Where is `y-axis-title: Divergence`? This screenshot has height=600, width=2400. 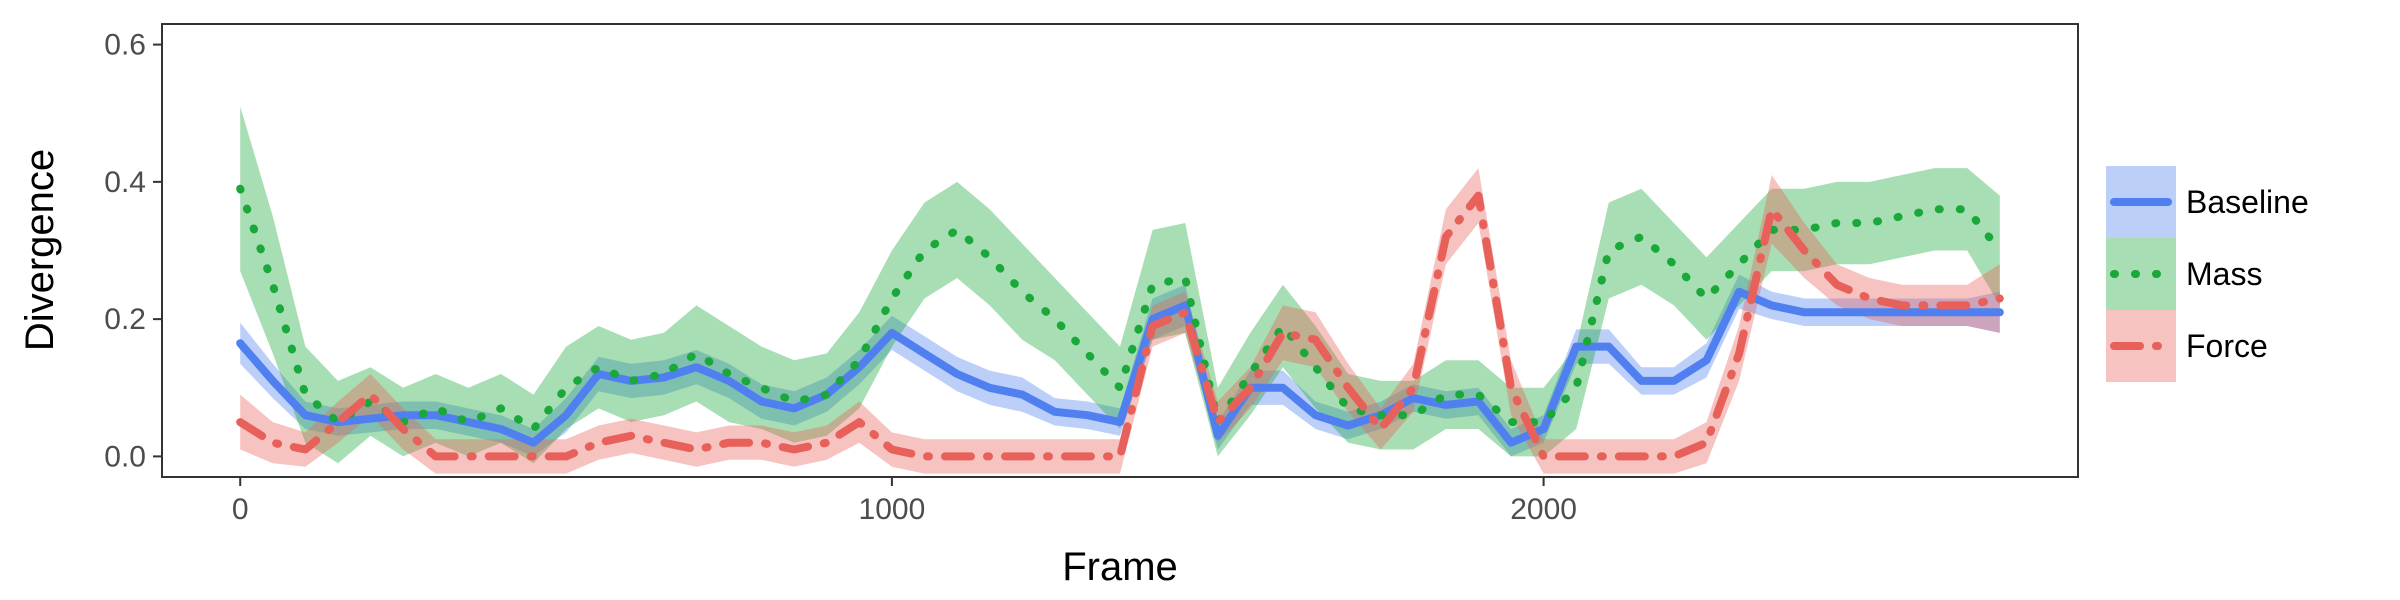
y-axis-title: Divergence is located at coordinates (40, 250).